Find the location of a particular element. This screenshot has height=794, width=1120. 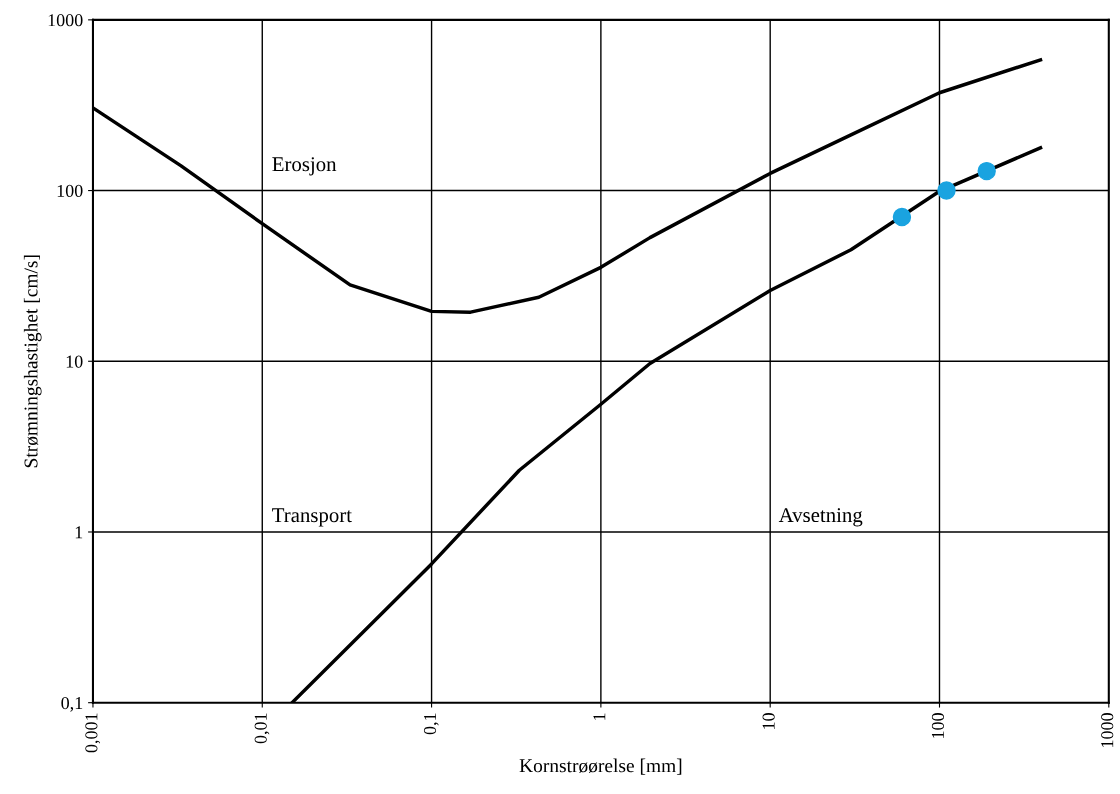

x-axis-title: Kornstrøørelse [mm] is located at coordinates (600, 766).